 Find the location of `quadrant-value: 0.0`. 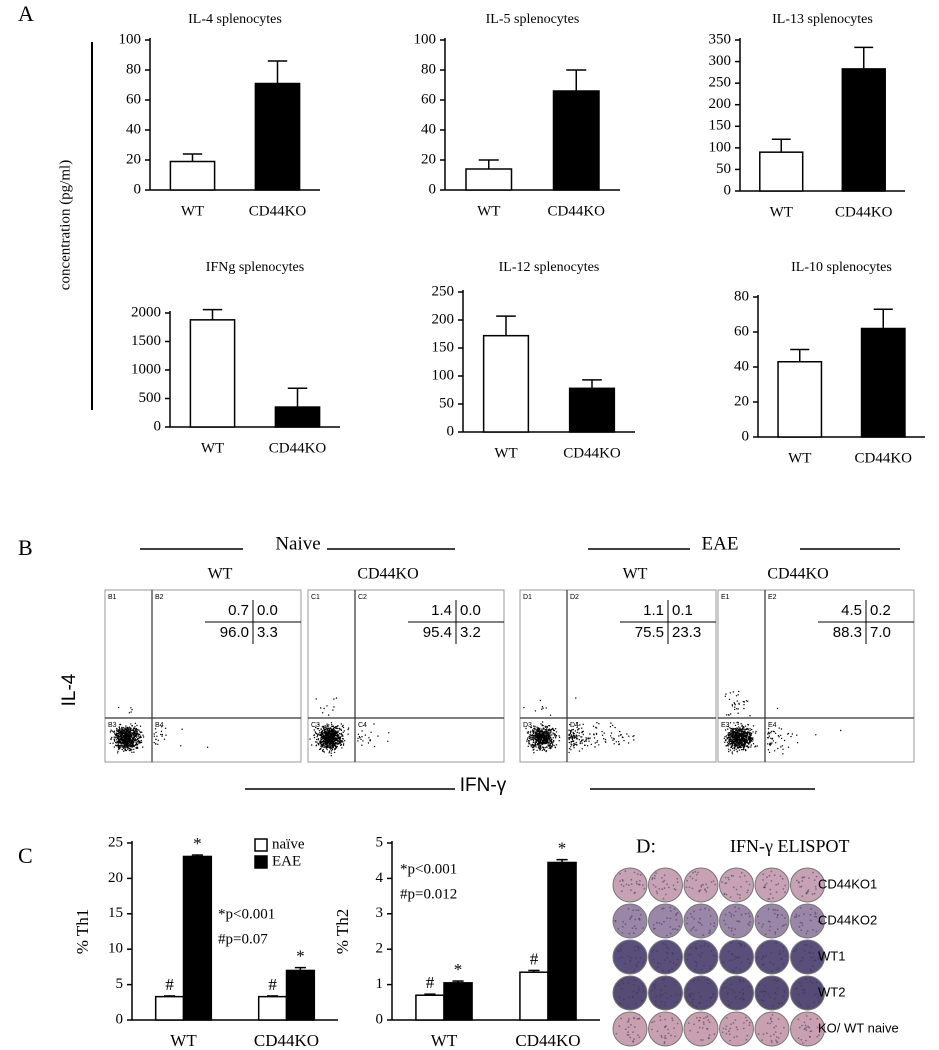

quadrant-value: 0.0 is located at coordinates (470, 610).